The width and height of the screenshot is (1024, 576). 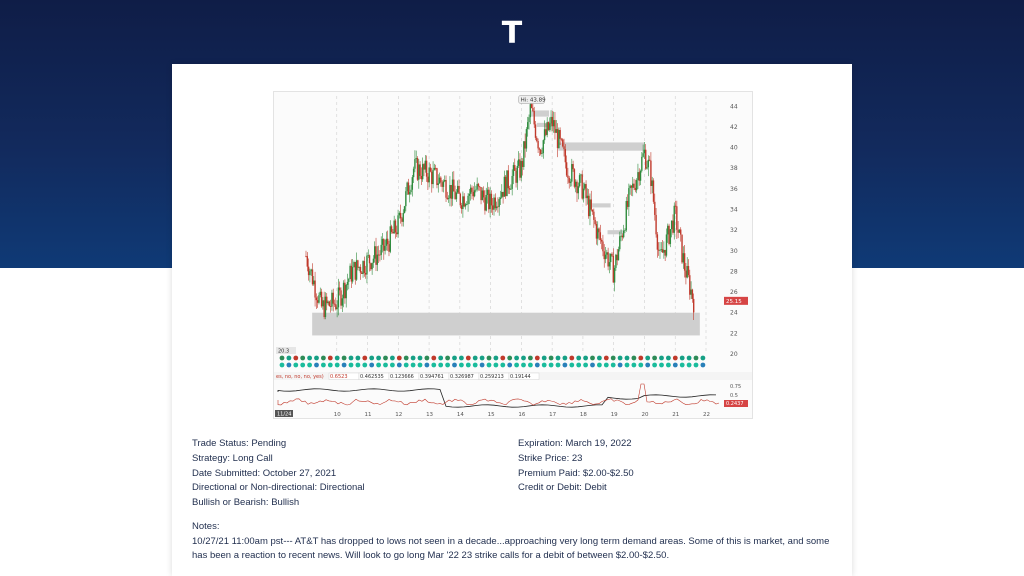 What do you see at coordinates (278, 488) in the screenshot?
I see `directionality: Directional or Non-directional` at bounding box center [278, 488].